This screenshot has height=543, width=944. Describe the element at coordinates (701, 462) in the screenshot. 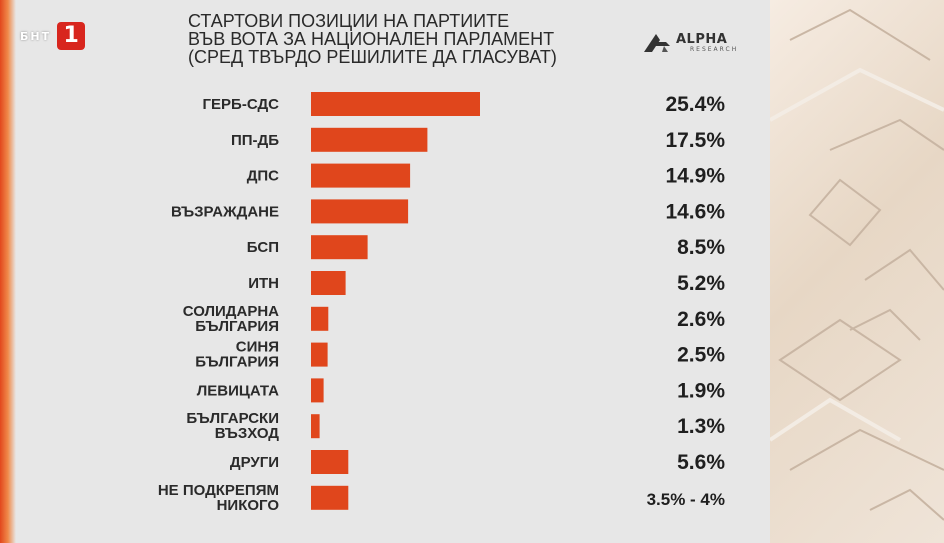

I see `value-label: 5.6%` at that location.